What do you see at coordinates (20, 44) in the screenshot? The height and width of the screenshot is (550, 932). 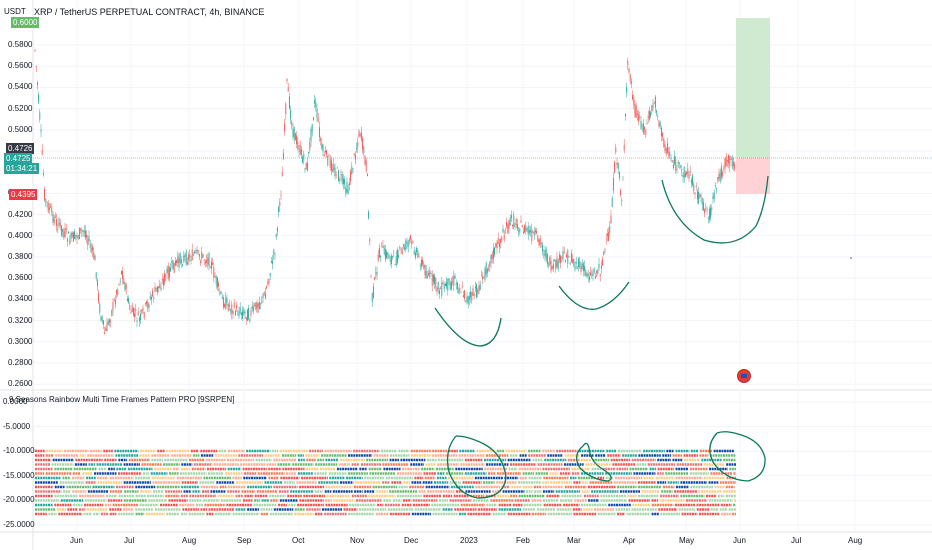 I see `price-tick-label: 0.5800` at bounding box center [20, 44].